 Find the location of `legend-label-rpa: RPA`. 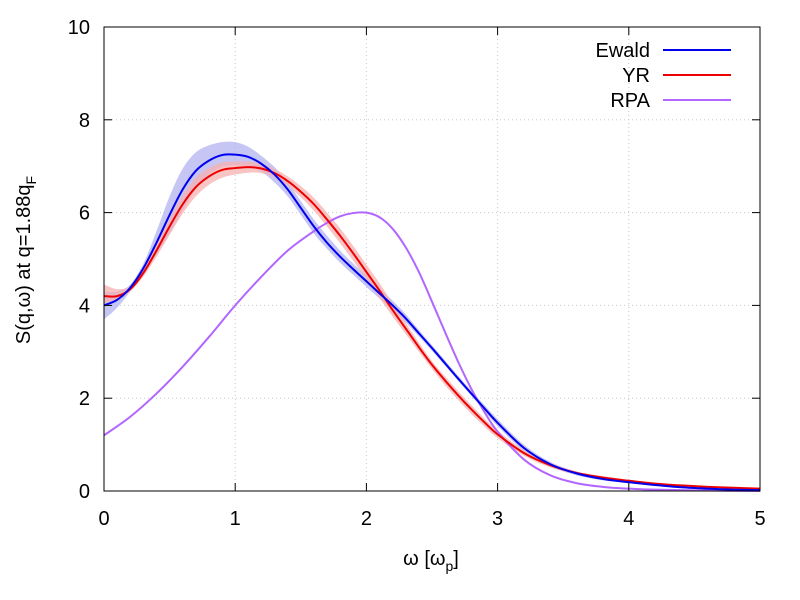

legend-label-rpa: RPA is located at coordinates (630, 101).